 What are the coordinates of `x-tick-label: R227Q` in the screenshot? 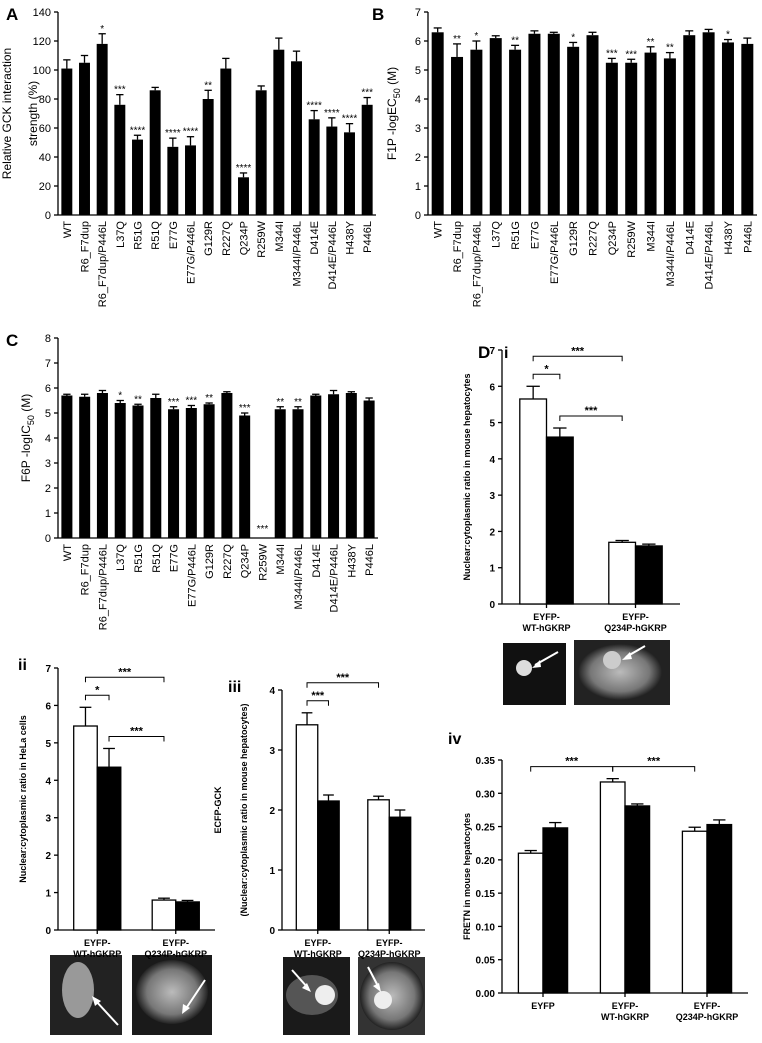 It's located at (227, 238).